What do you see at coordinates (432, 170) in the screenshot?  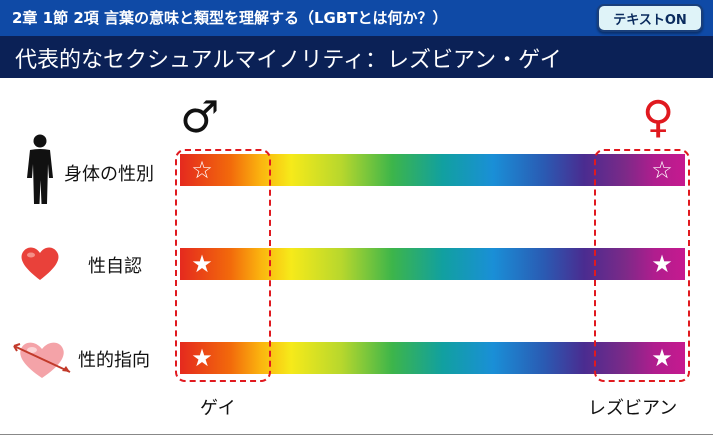 I see `spectrum-bar-body-sex` at bounding box center [432, 170].